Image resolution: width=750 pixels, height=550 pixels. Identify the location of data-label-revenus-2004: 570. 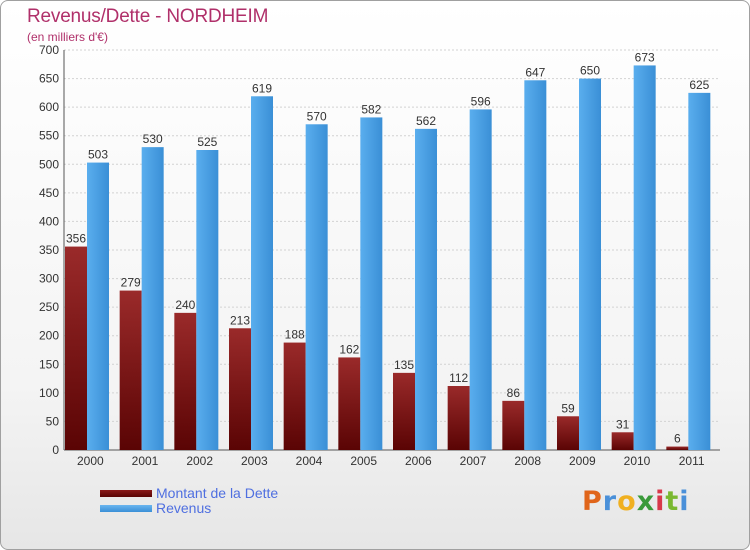
(317, 116).